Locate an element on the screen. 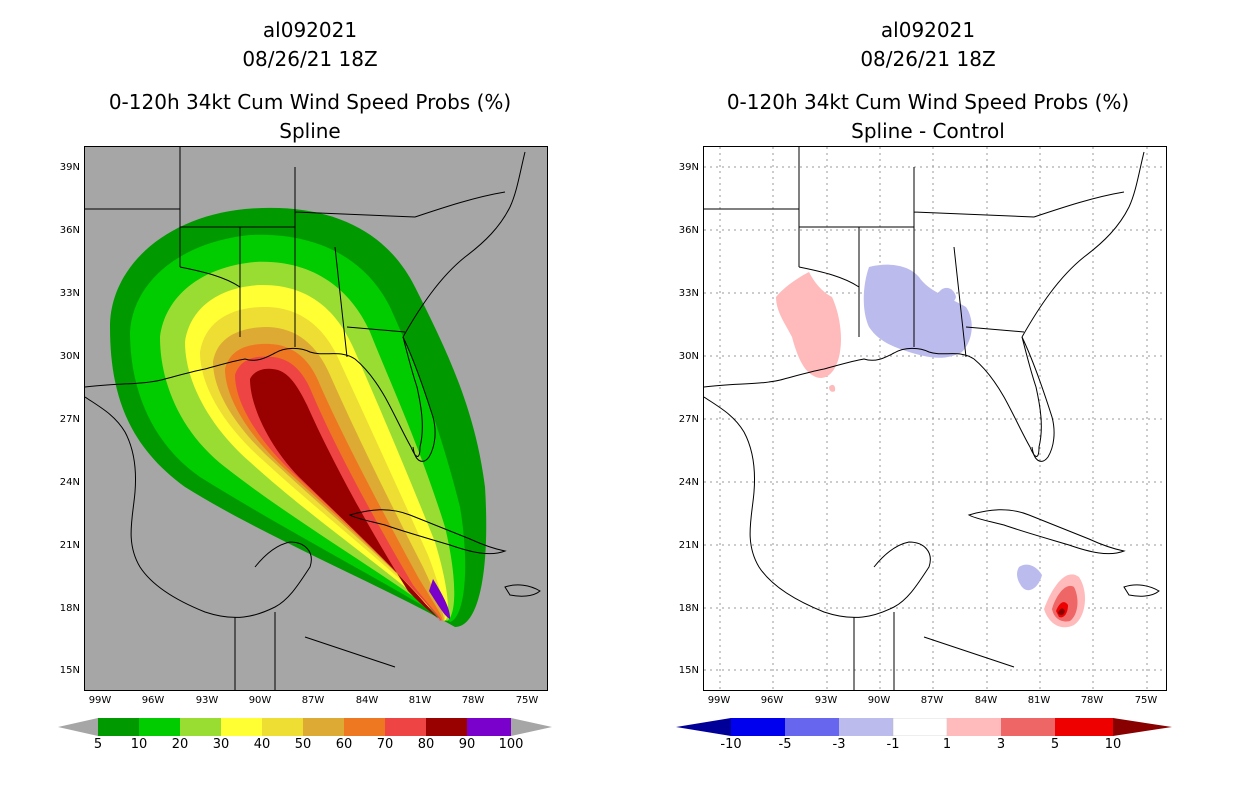  right-colorbar is located at coordinates (924, 727).